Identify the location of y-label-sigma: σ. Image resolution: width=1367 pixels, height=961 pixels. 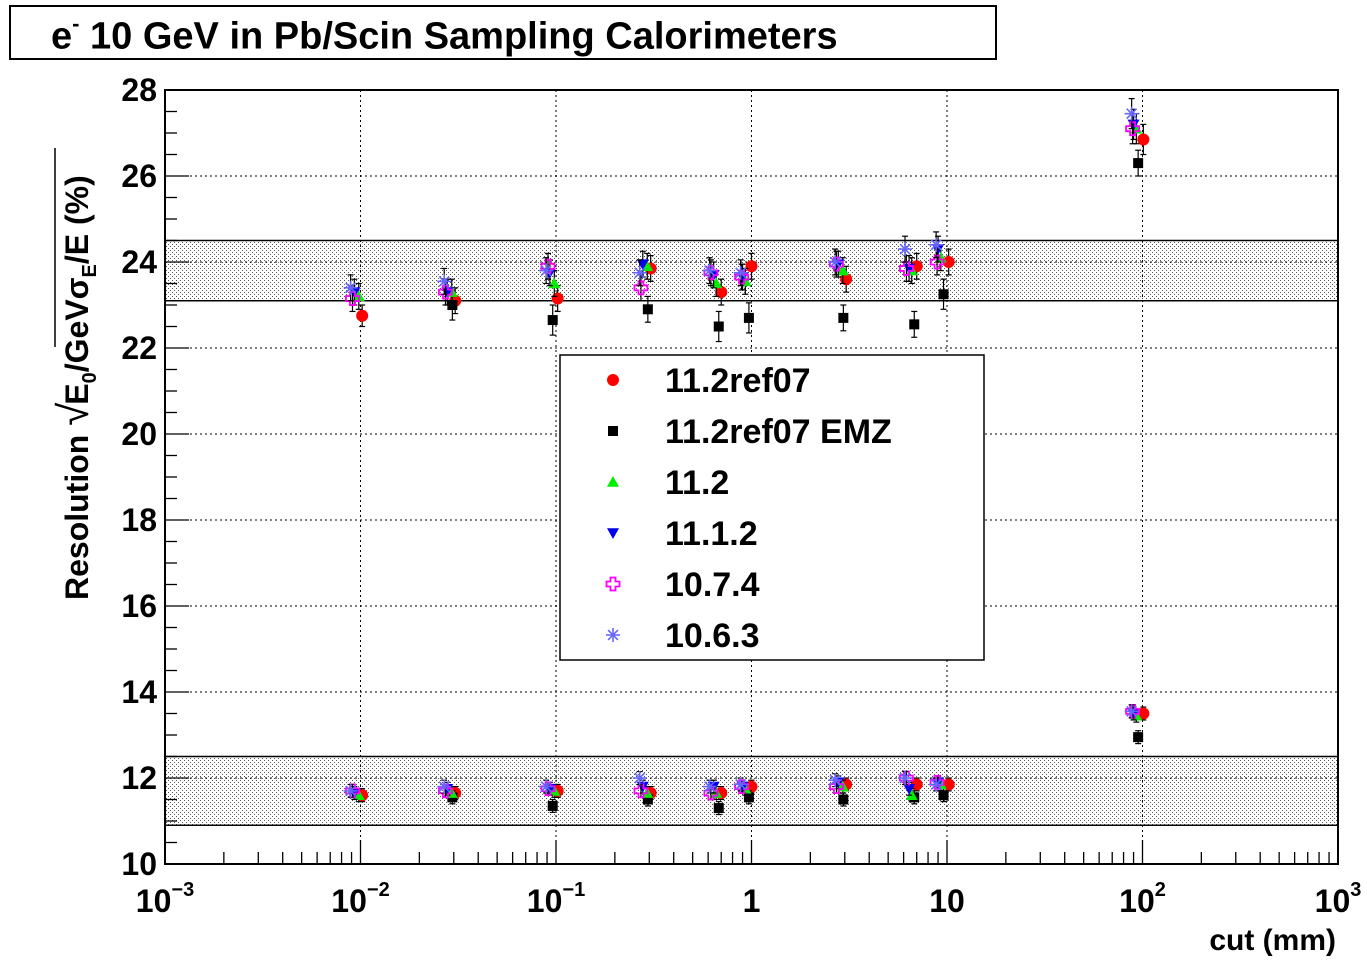
(77, 288).